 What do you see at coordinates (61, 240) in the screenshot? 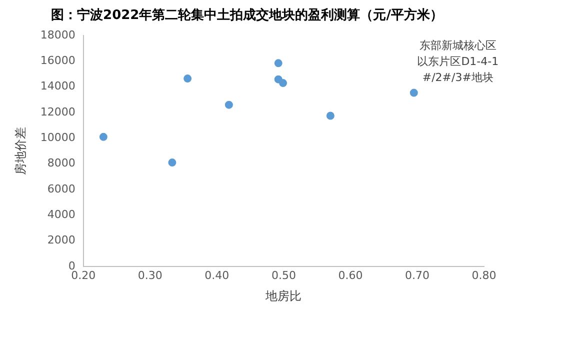
I see `y-tick-label: 2000` at bounding box center [61, 240].